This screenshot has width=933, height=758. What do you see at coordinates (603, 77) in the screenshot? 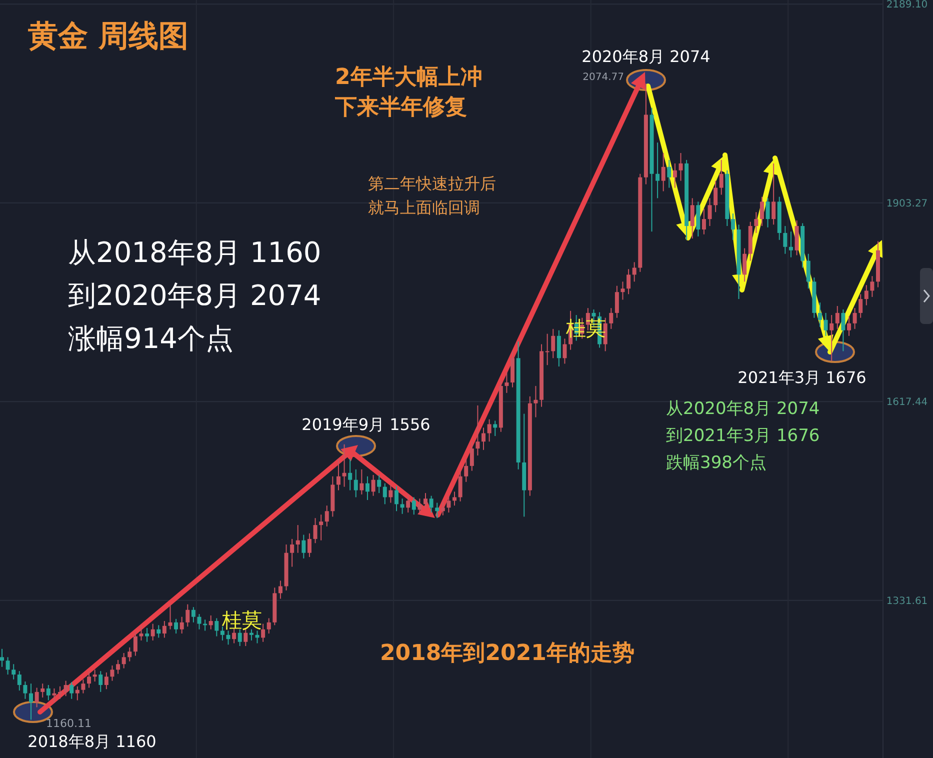
I see `annotation: 2074.77` at bounding box center [603, 77].